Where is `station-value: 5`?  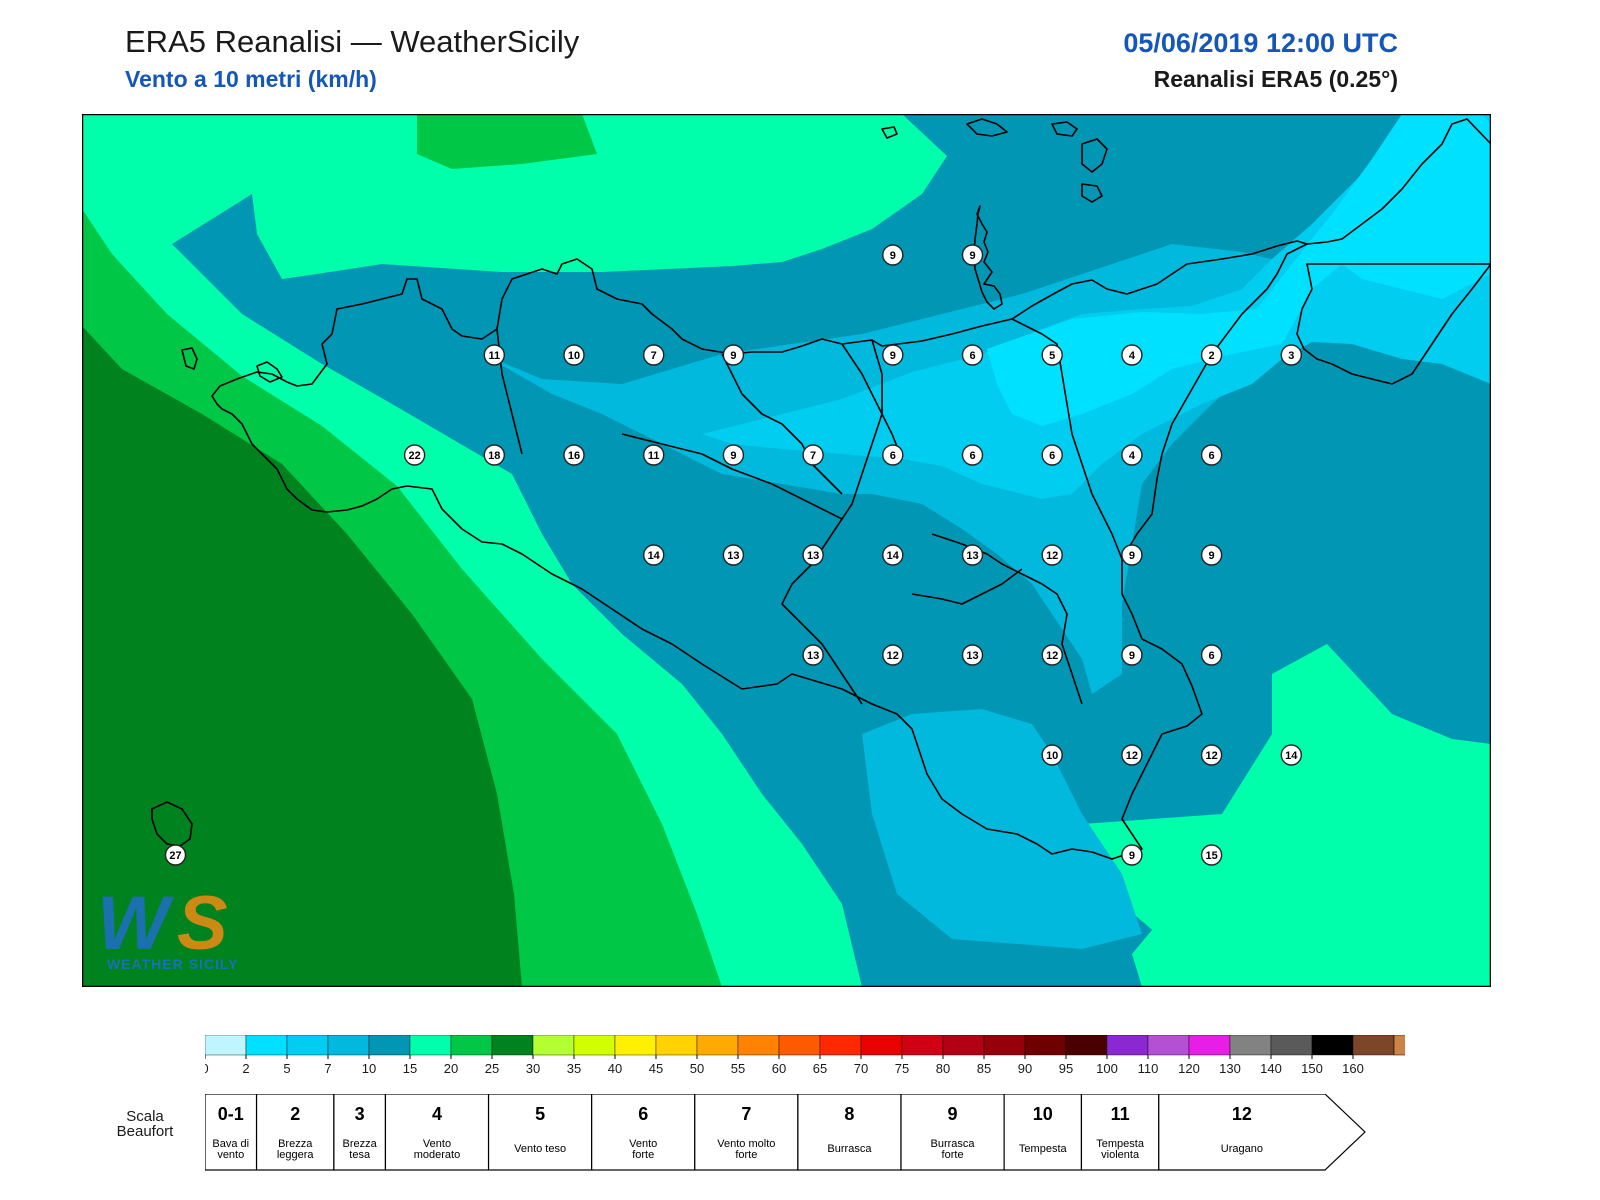 station-value: 5 is located at coordinates (1052, 356).